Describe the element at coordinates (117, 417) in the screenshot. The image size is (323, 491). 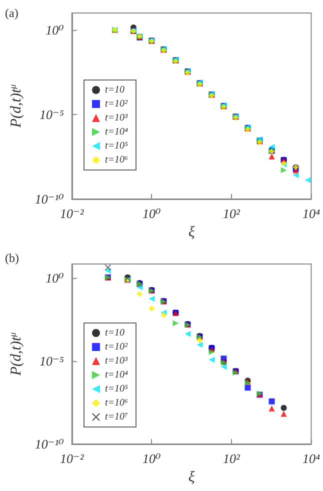
I see `legend-label: t=10⁷` at that location.